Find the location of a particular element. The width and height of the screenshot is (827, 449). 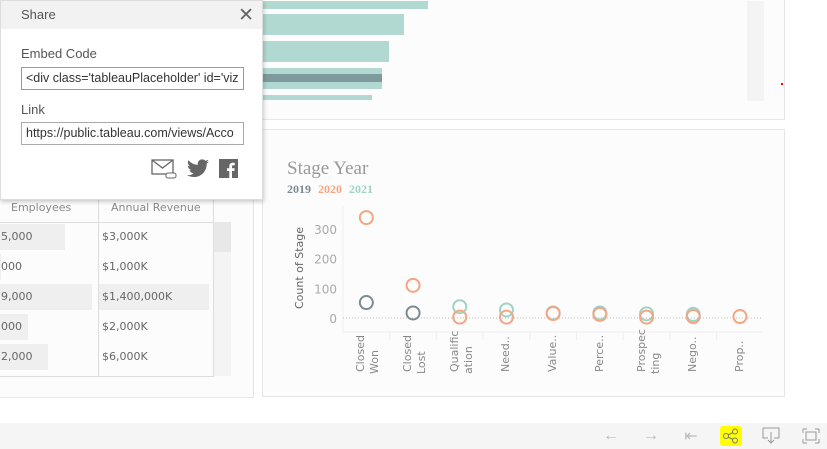

share-button is located at coordinates (731, 436).